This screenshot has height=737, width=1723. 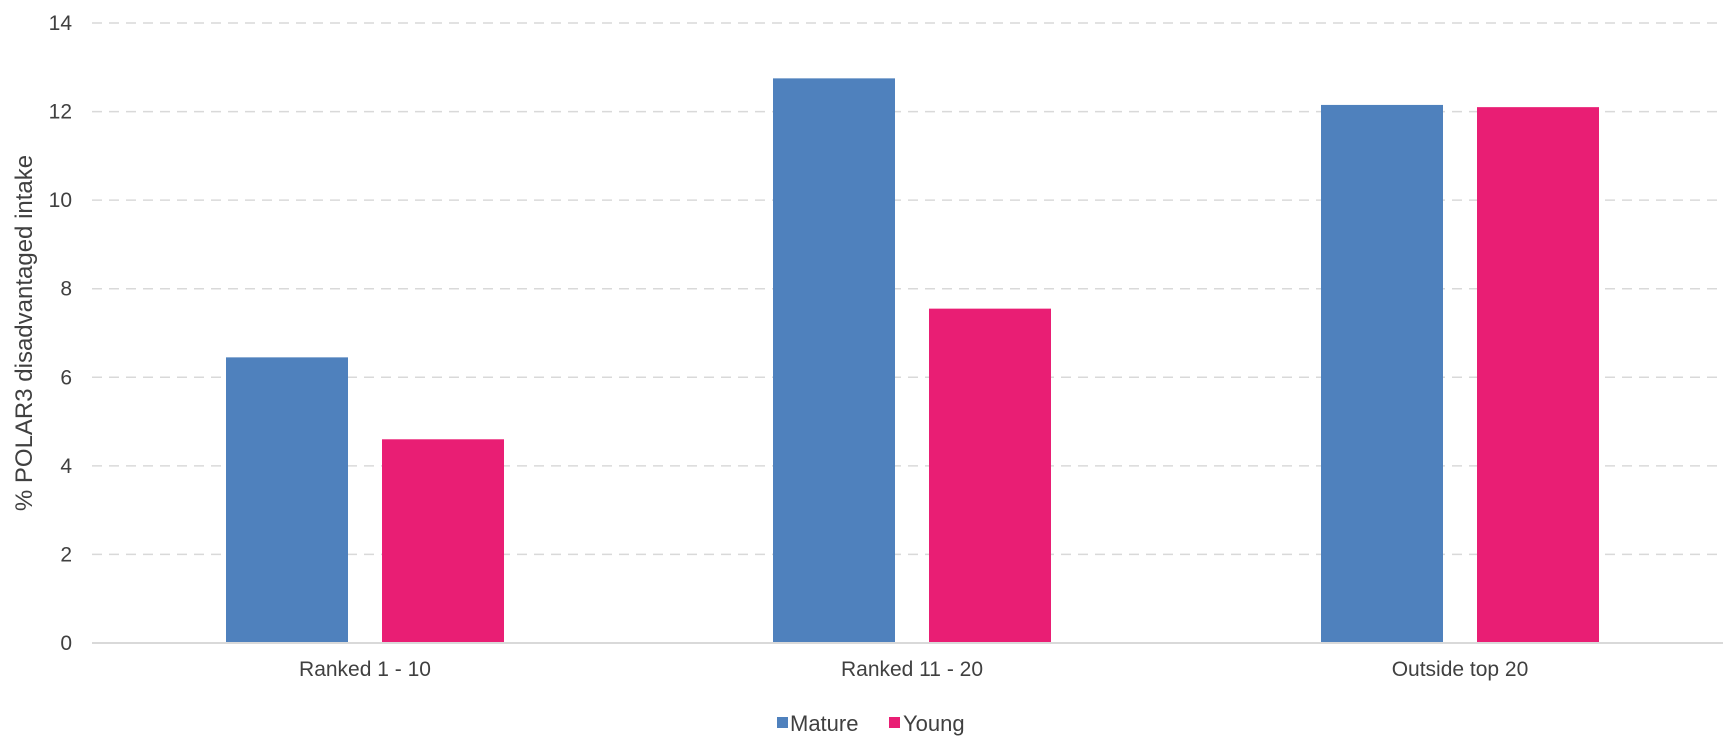 I want to click on y-tick-label: 12, so click(x=60, y=112).